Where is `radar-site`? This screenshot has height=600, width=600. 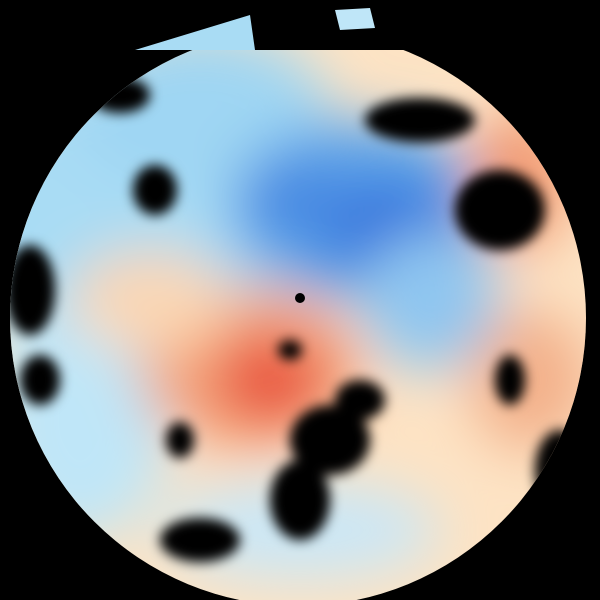
radar-site is located at coordinates (300, 298).